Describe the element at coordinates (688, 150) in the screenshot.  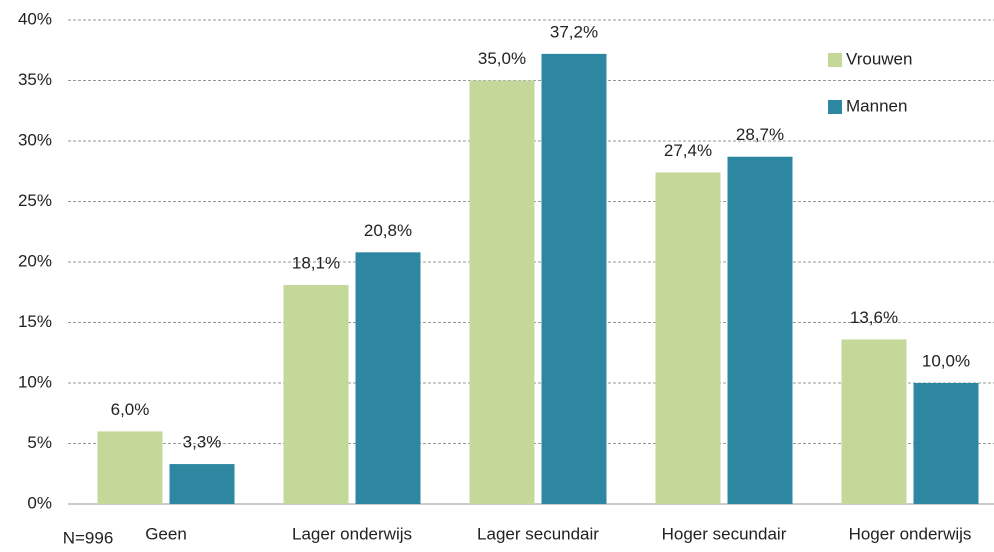
I see `value-label: 27,4%` at that location.